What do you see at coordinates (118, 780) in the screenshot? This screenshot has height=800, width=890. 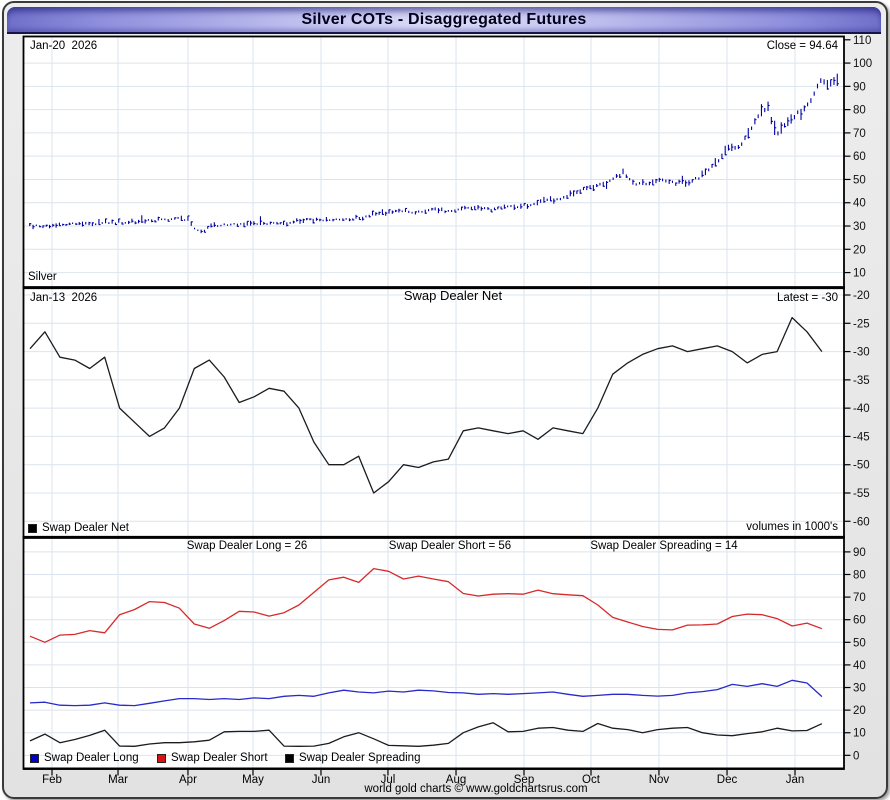 I see `x-axis-label-mar: Mar` at bounding box center [118, 780].